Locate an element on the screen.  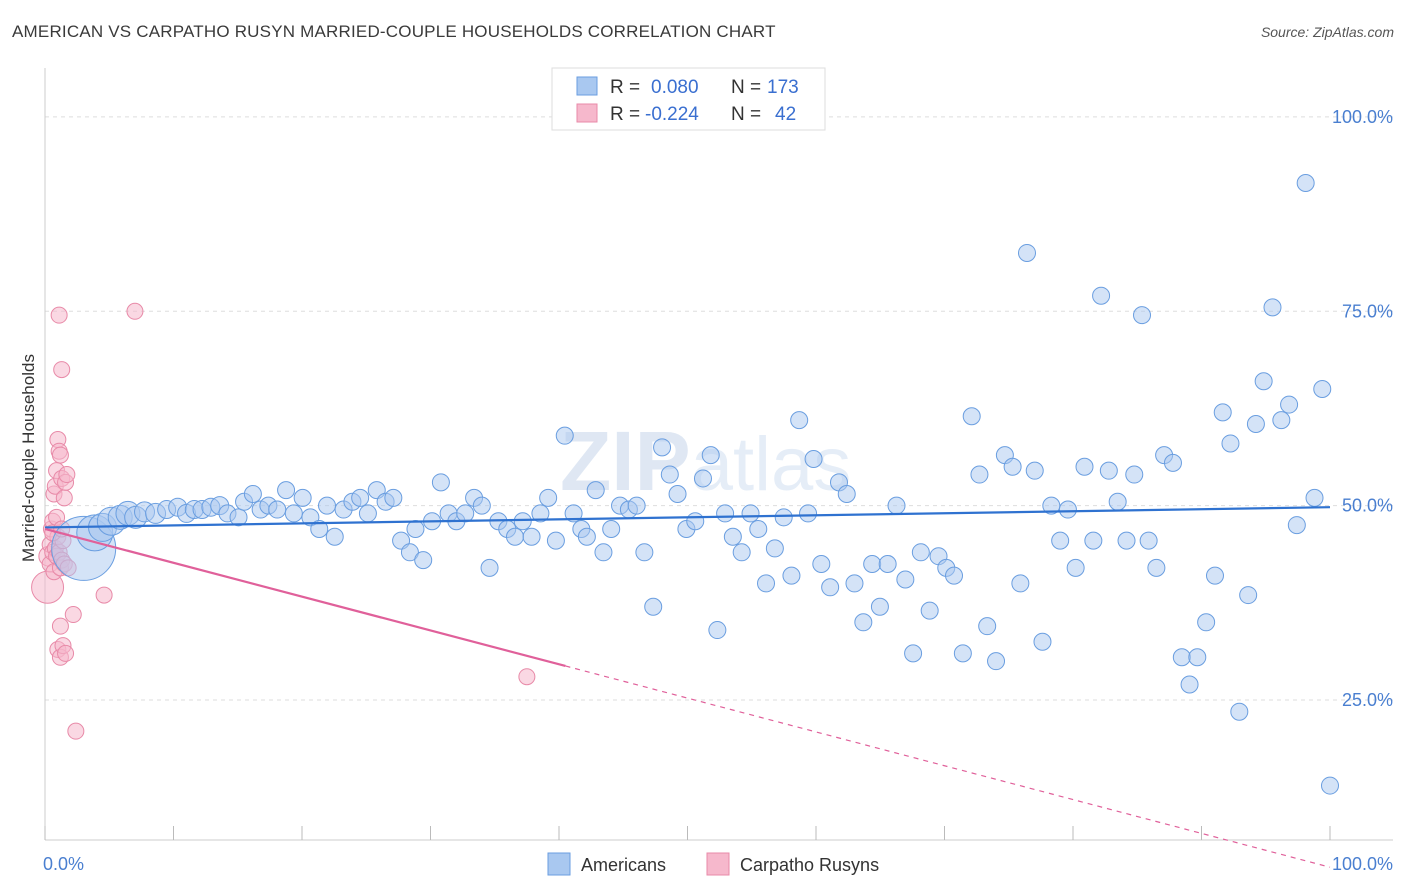
y-tick-label-1: 50.0% is located at coordinates (1367, 506).